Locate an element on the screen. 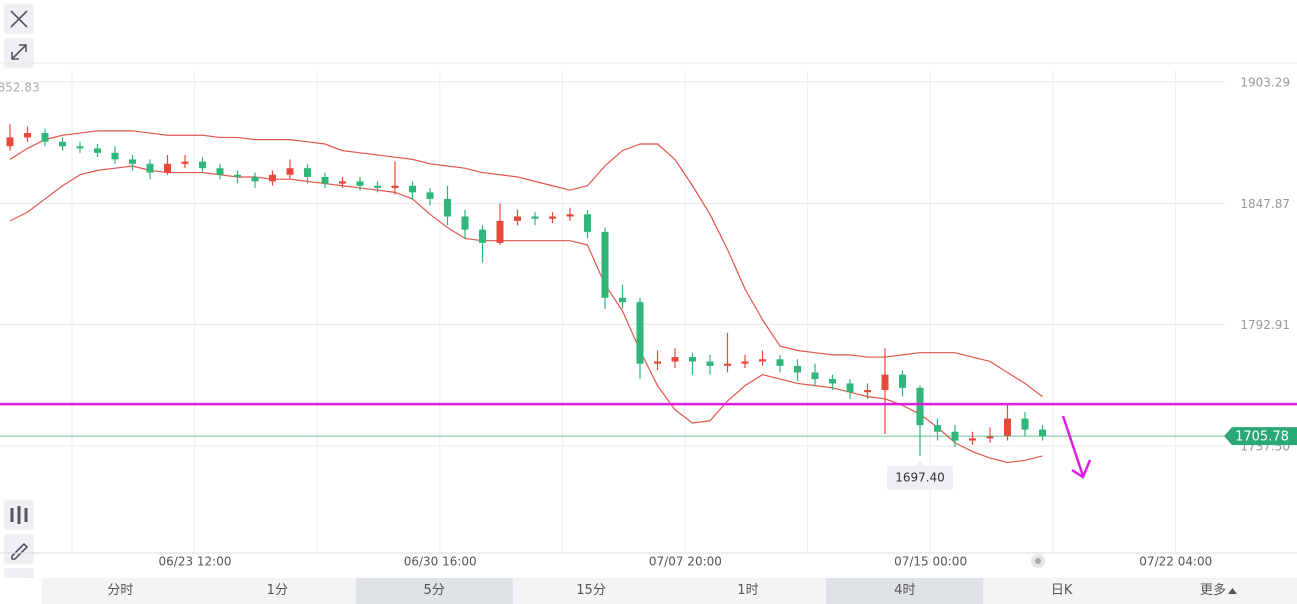 The height and width of the screenshot is (604, 1297). y-tick-label: 1903.29 is located at coordinates (1265, 82).